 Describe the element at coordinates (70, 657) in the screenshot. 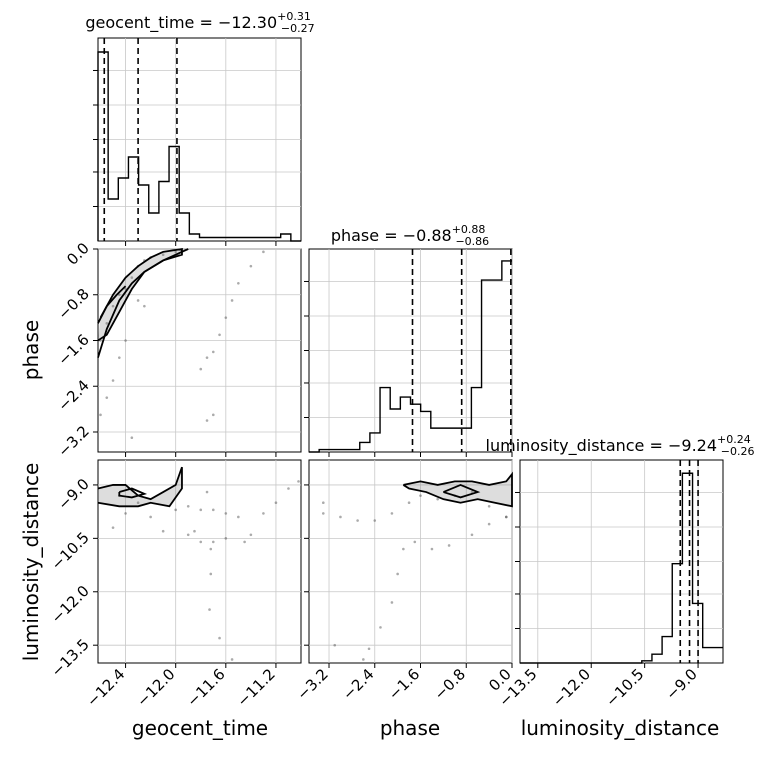

I see `y-tick-label-luminosity-distance: −13.5` at that location.